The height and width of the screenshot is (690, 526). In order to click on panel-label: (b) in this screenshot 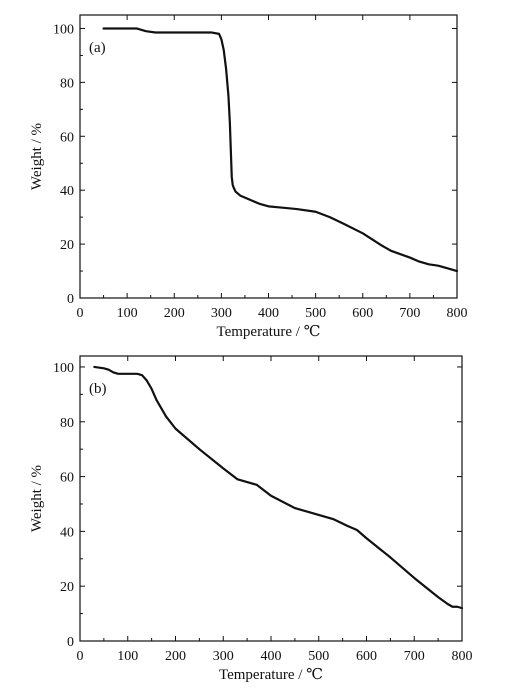, I will do `click(98, 389)`.